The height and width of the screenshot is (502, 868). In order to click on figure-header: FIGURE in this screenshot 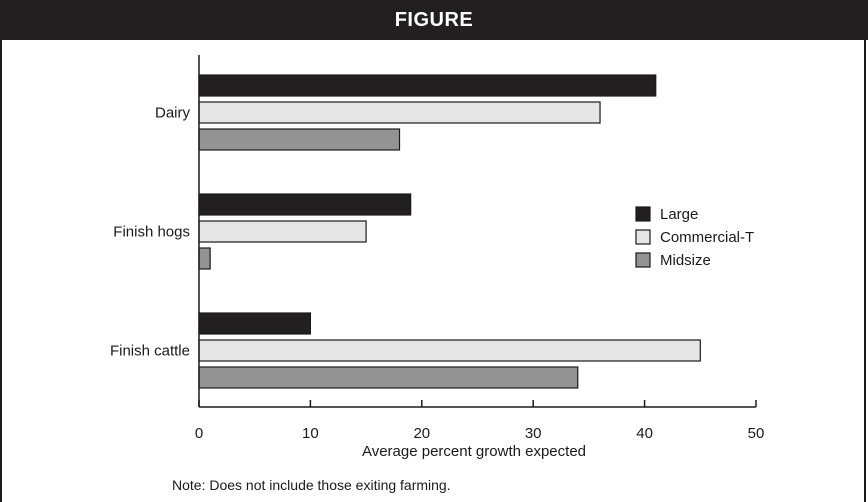, I will do `click(434, 20)`.